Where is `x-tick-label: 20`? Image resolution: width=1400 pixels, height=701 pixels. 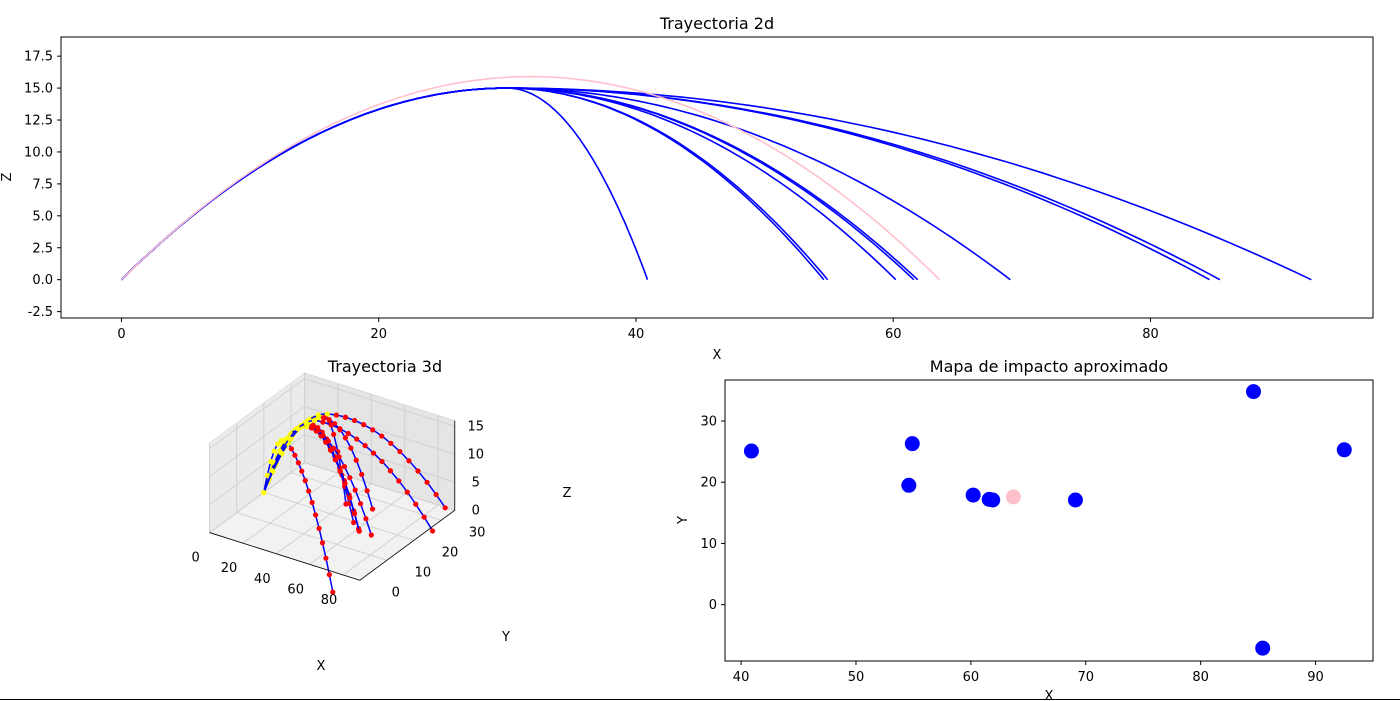
x-tick-label: 20 is located at coordinates (229, 568).